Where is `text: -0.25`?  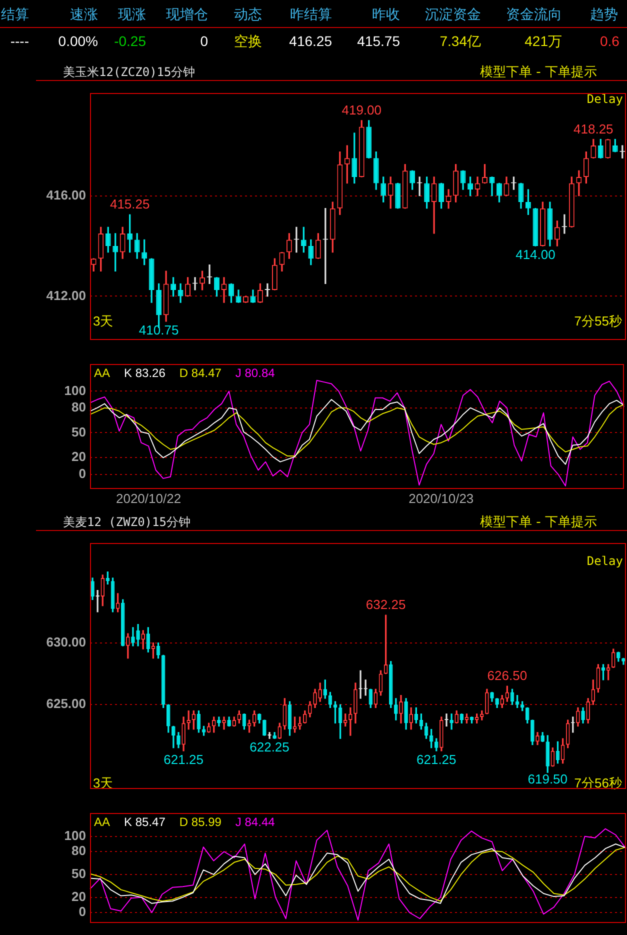
text: -0.25 is located at coordinates (130, 41).